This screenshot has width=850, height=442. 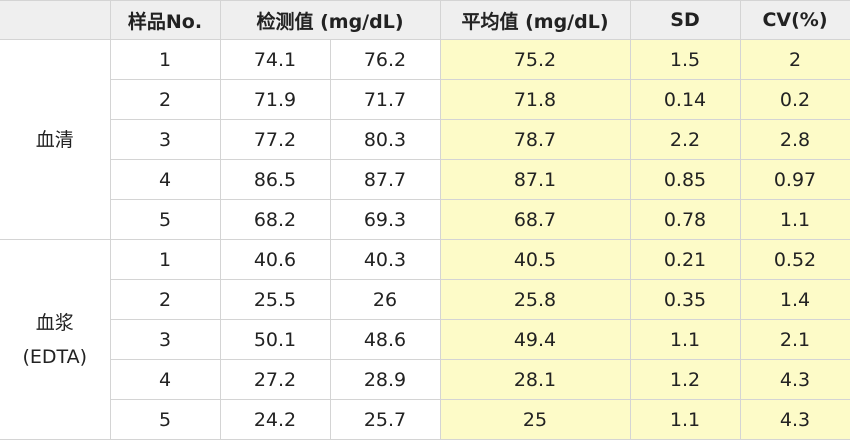 I want to click on mean-cell: 40.5, so click(x=535, y=259).